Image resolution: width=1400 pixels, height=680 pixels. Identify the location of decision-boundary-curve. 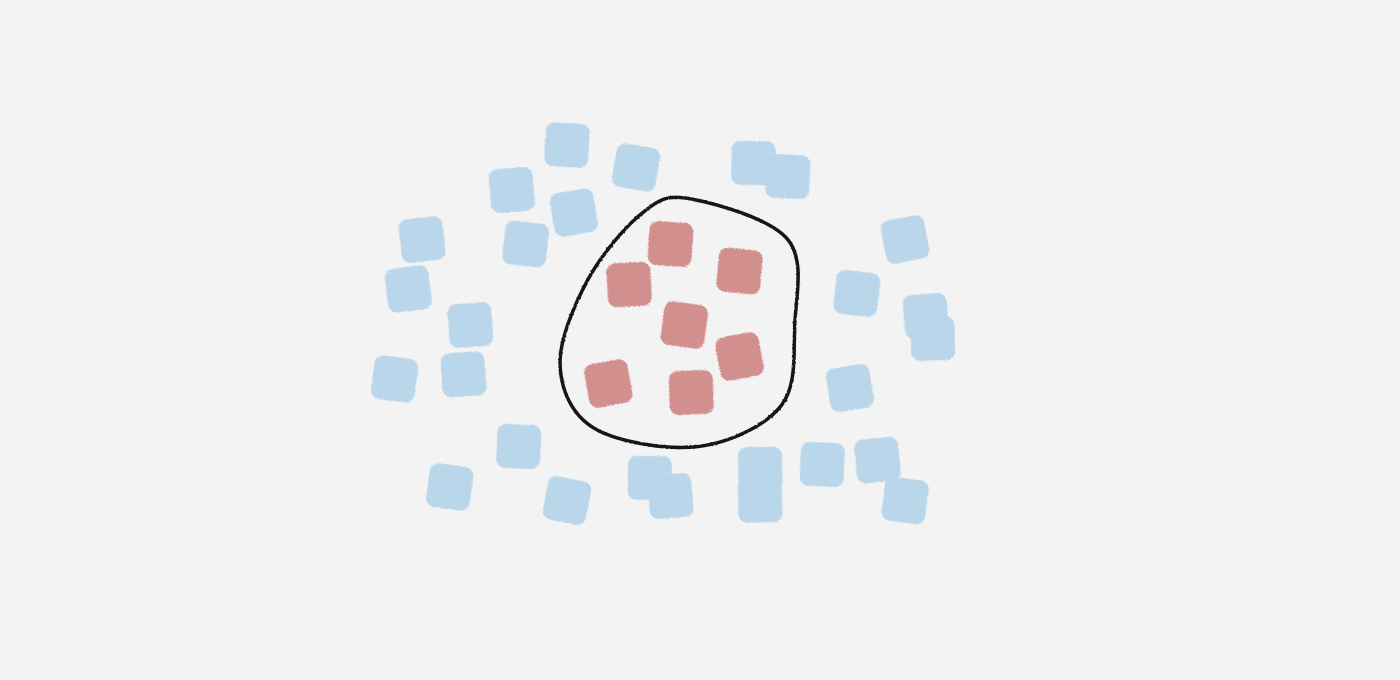
(679, 322).